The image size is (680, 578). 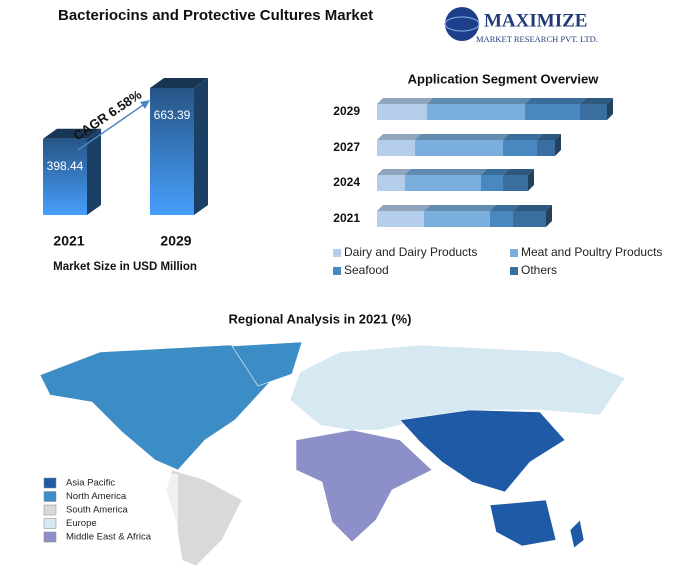 What do you see at coordinates (109, 537) in the screenshot?
I see `legend-label: Middle East & Africa` at bounding box center [109, 537].